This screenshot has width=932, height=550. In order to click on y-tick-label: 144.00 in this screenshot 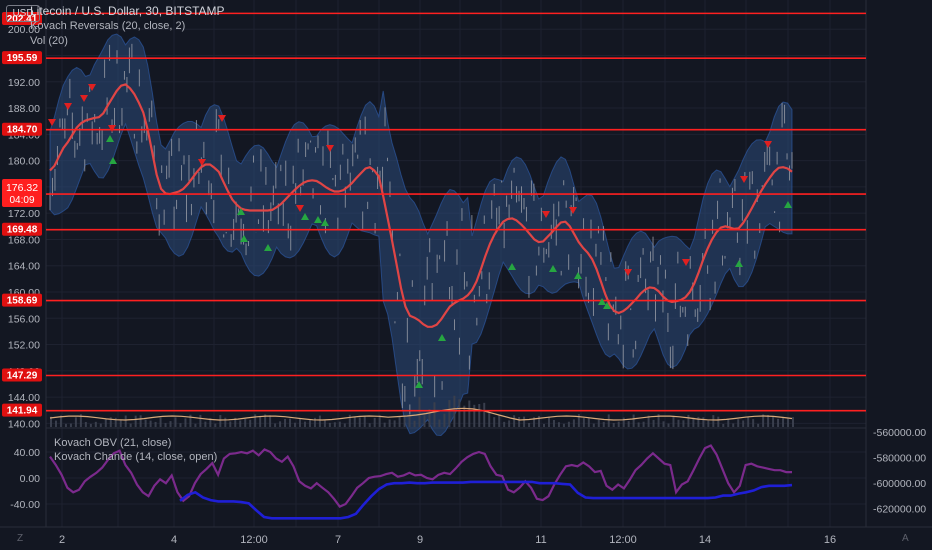, I will do `click(24, 398)`.